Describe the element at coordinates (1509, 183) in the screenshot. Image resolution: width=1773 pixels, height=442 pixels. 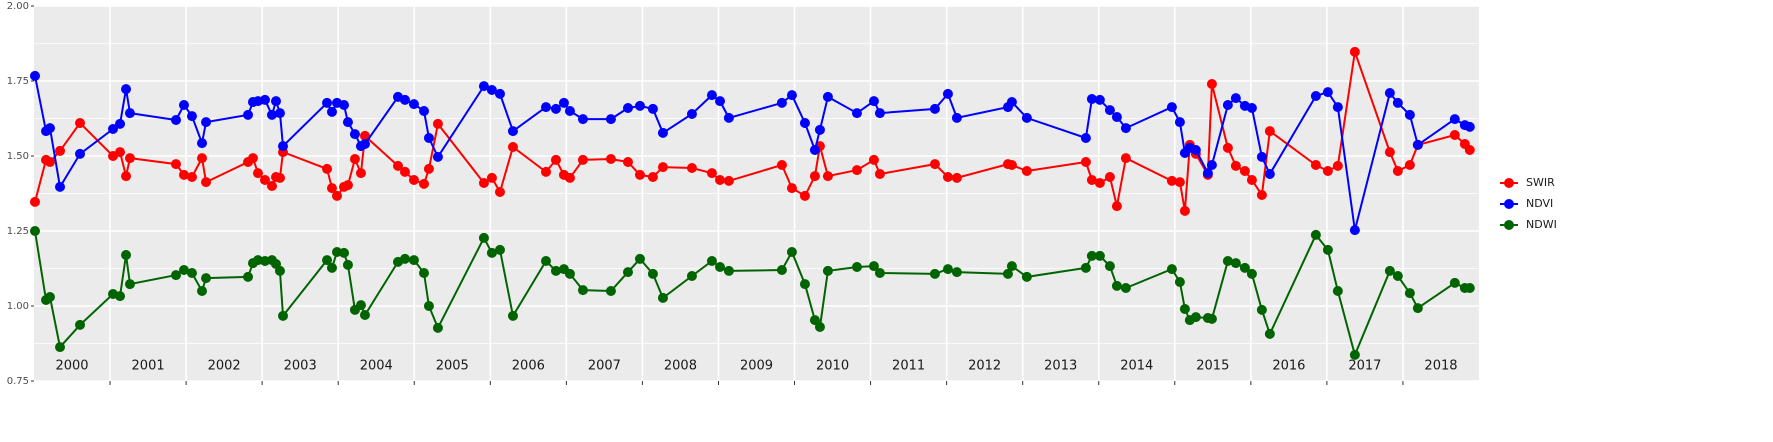
I see `legend-marker` at that location.